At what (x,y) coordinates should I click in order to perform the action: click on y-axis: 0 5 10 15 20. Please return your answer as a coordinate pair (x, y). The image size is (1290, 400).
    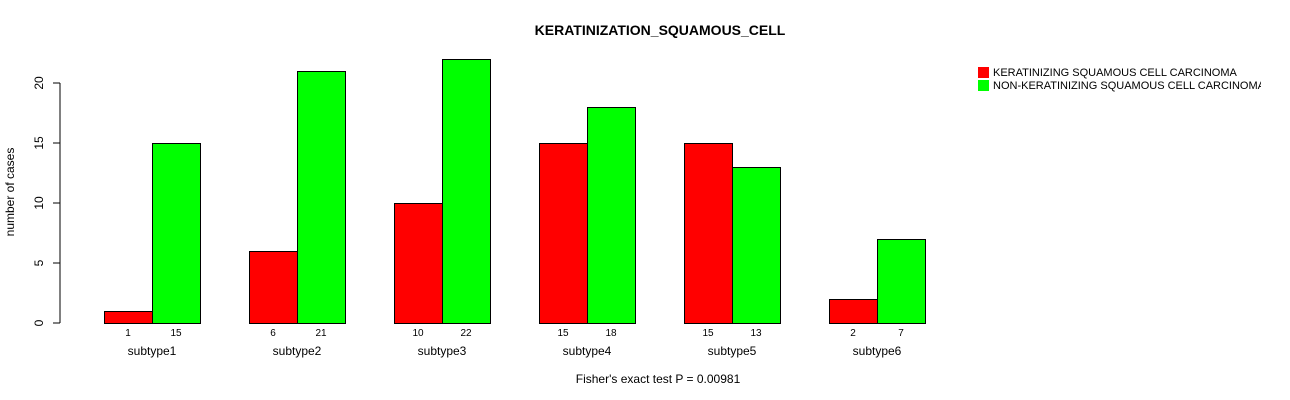
    Looking at the image, I should click on (46, 201).